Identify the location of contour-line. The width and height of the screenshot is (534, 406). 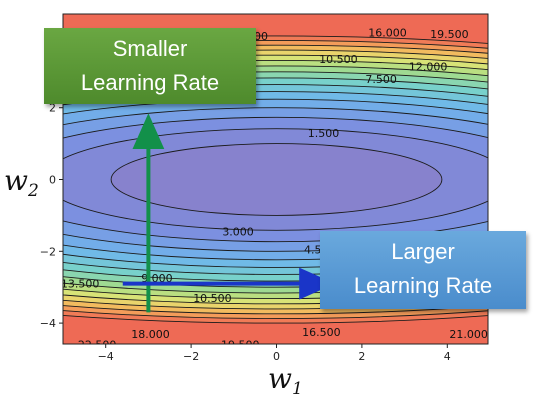
(276, 179).